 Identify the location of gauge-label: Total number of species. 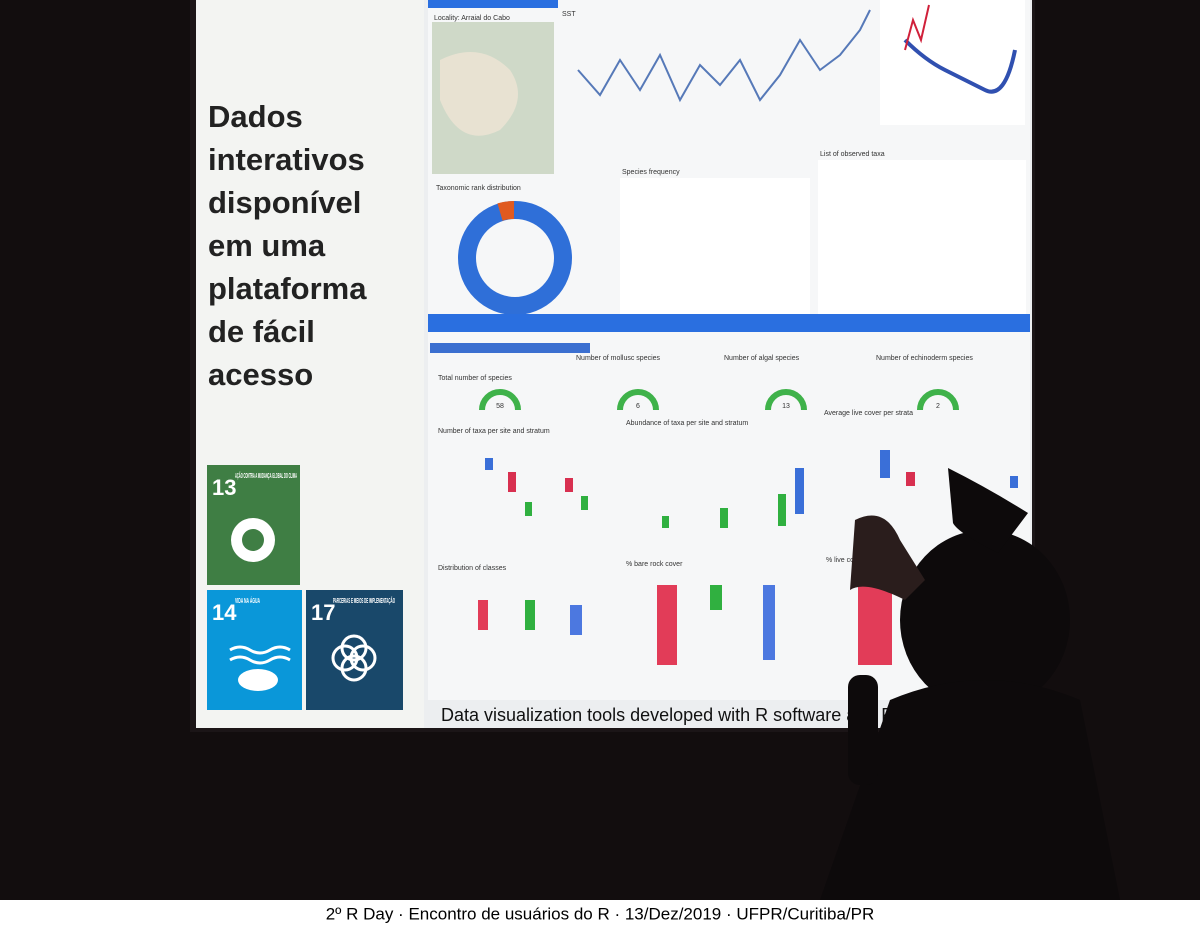
(475, 378).